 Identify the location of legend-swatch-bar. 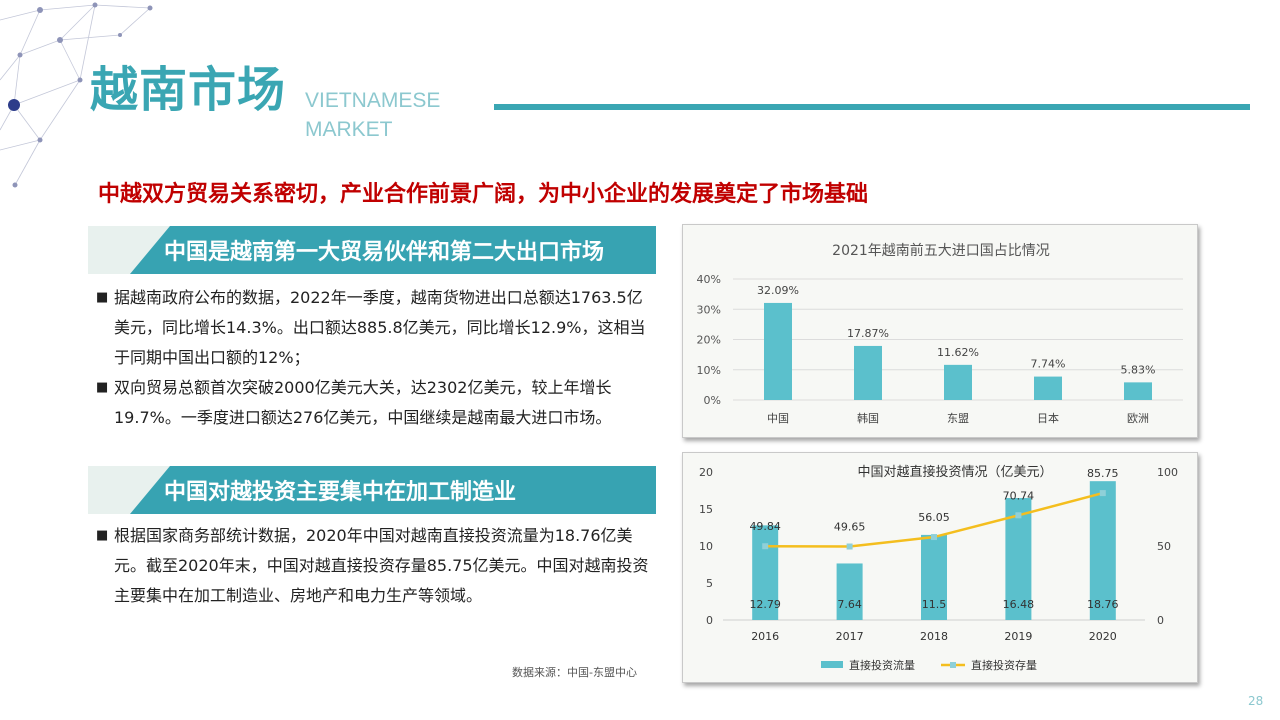
(832, 664).